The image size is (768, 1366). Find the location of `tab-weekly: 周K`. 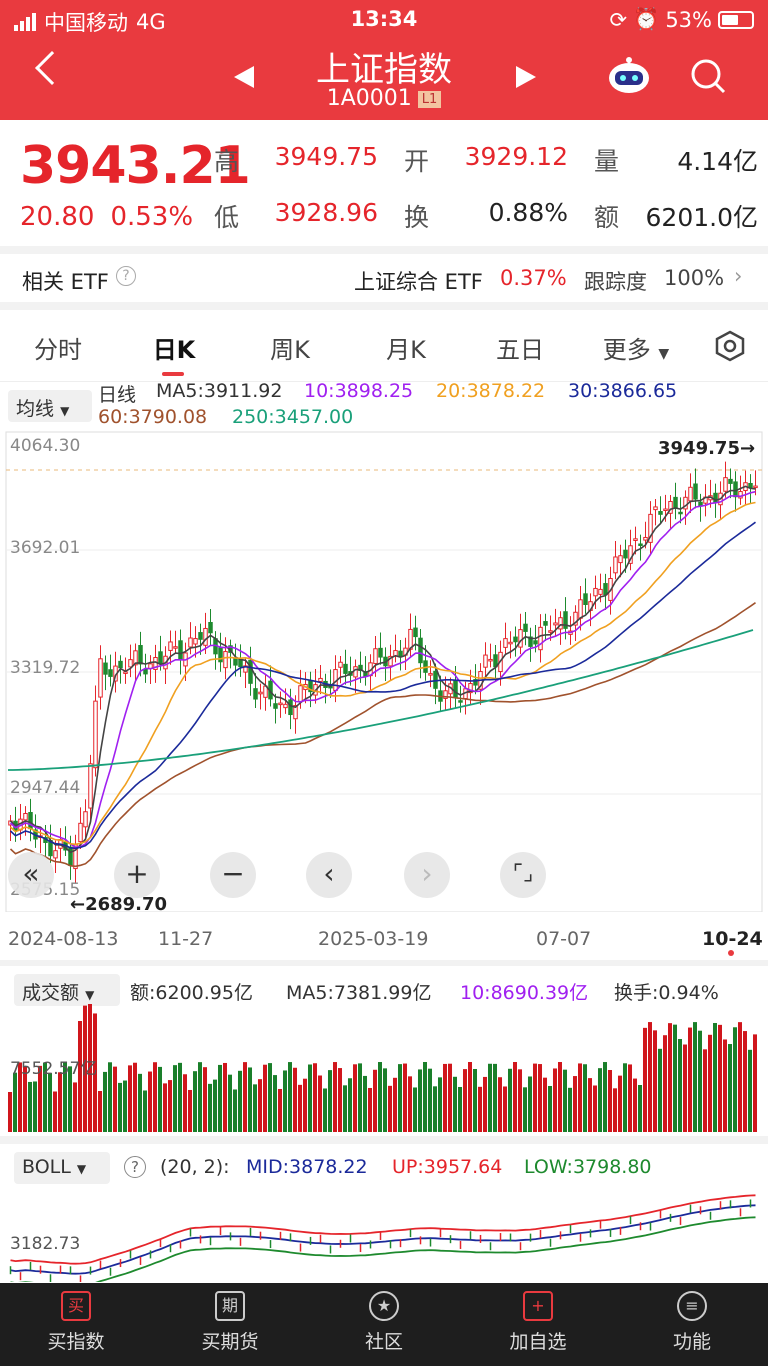

tab-weekly: 周K is located at coordinates (290, 350).